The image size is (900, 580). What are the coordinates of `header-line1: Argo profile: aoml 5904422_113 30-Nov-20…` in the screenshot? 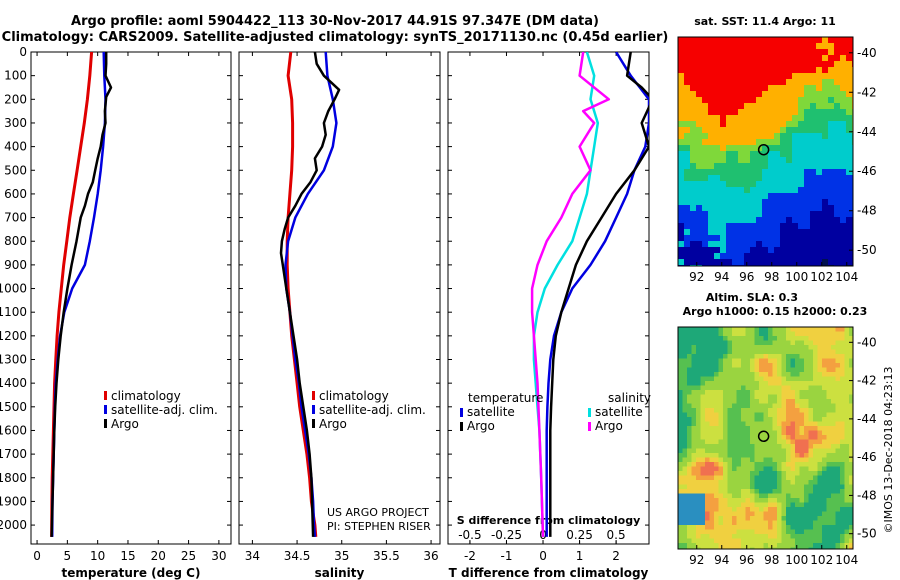 It's located at (335, 21).